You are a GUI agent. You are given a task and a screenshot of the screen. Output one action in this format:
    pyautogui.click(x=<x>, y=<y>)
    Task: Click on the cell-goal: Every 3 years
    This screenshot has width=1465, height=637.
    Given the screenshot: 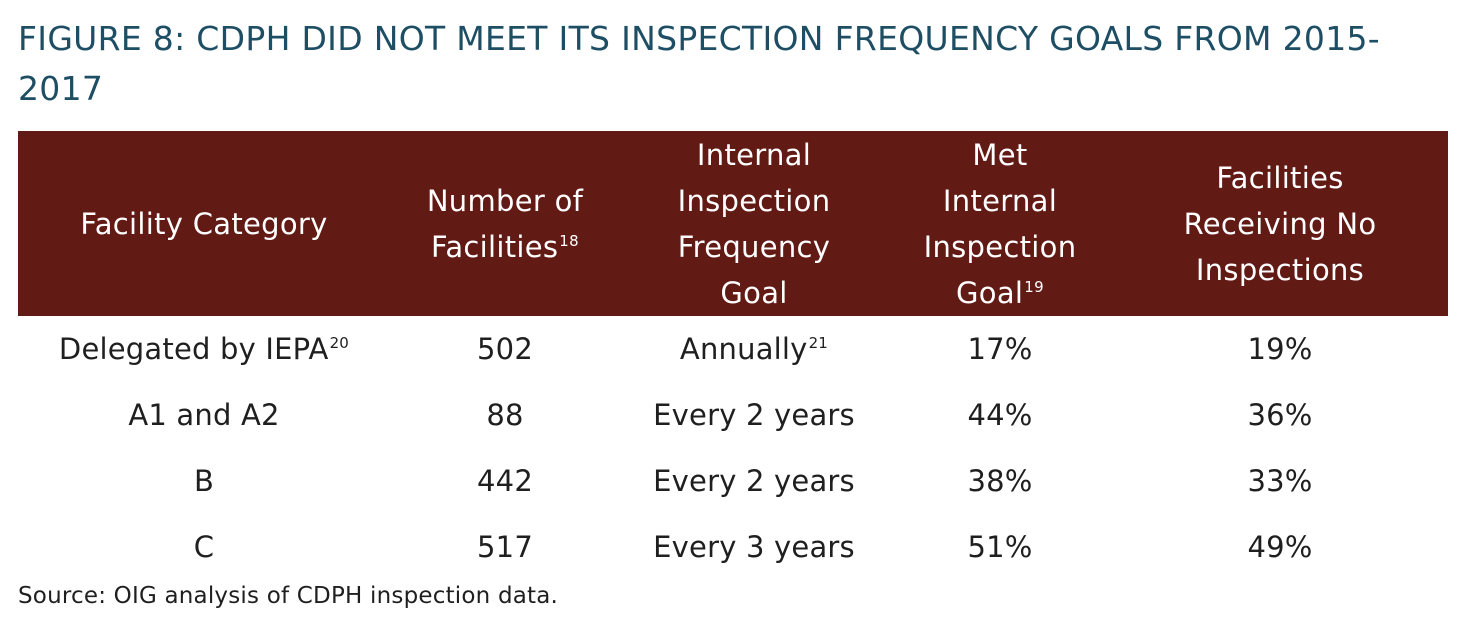 What is the action you would take?
    pyautogui.click(x=754, y=547)
    